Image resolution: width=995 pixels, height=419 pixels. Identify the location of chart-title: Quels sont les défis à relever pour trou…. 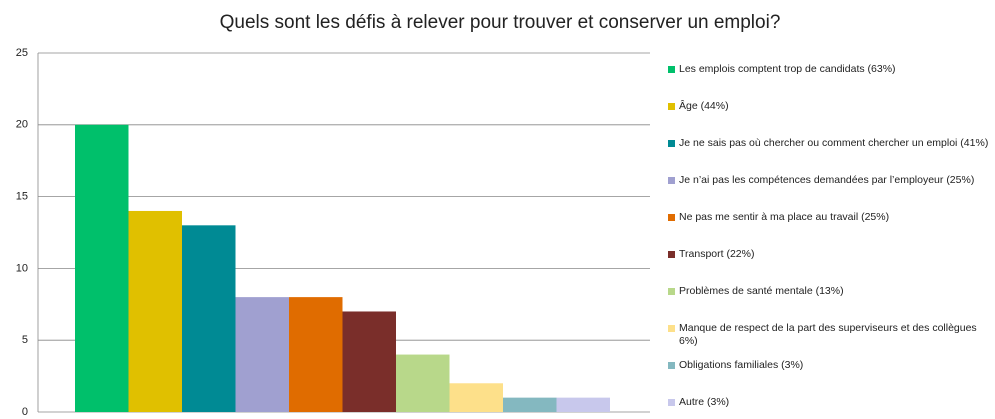
(500, 22).